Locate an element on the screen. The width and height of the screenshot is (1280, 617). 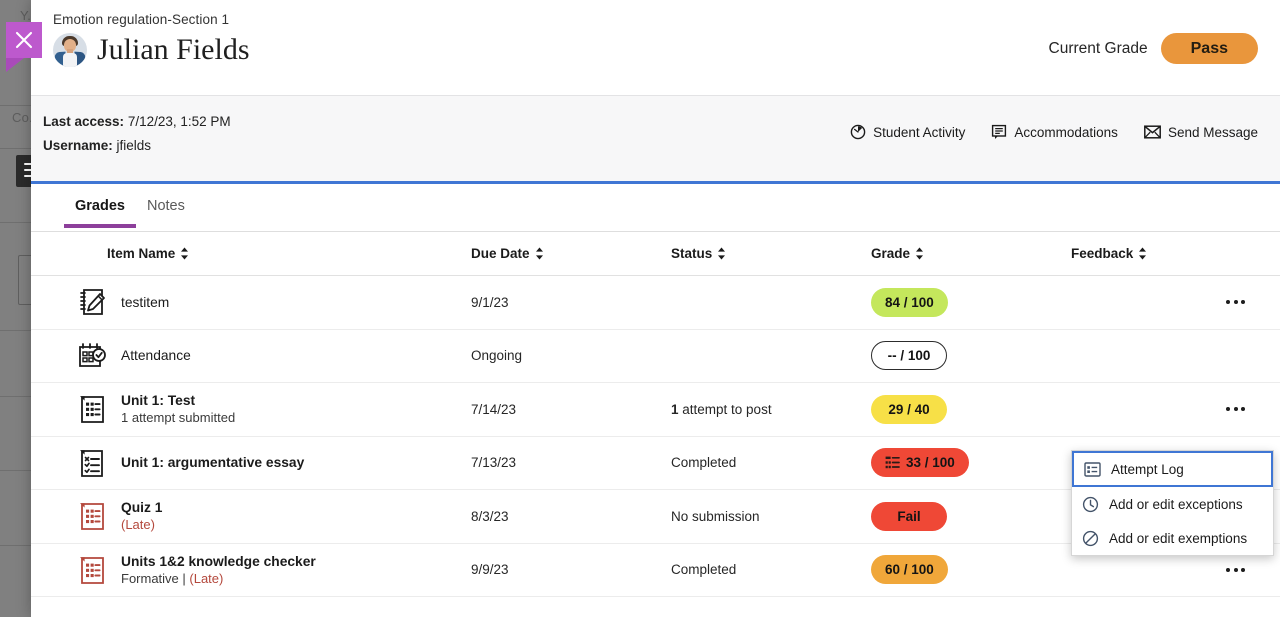
grade-cell: 33 / 100 is located at coordinates (971, 463).